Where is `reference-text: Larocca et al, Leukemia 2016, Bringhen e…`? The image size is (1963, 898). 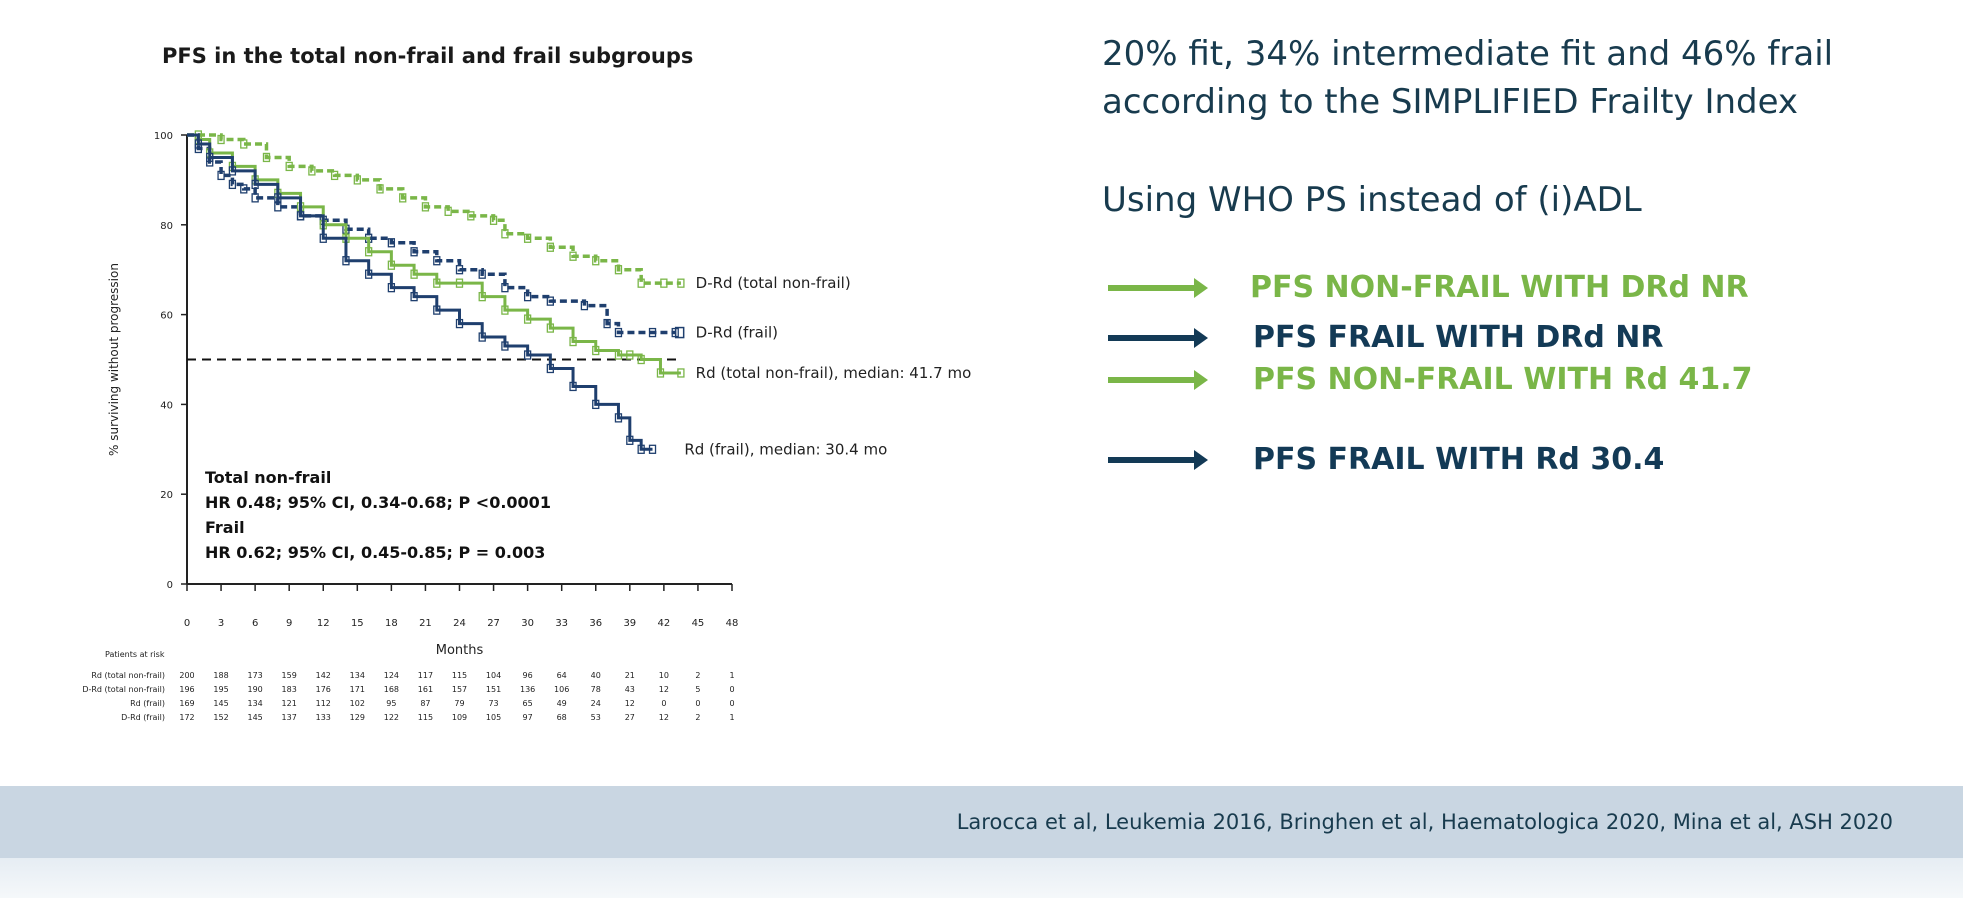
reference-text: Larocca et al, Leukemia 2016, Bringhen e… is located at coordinates (1424, 822).